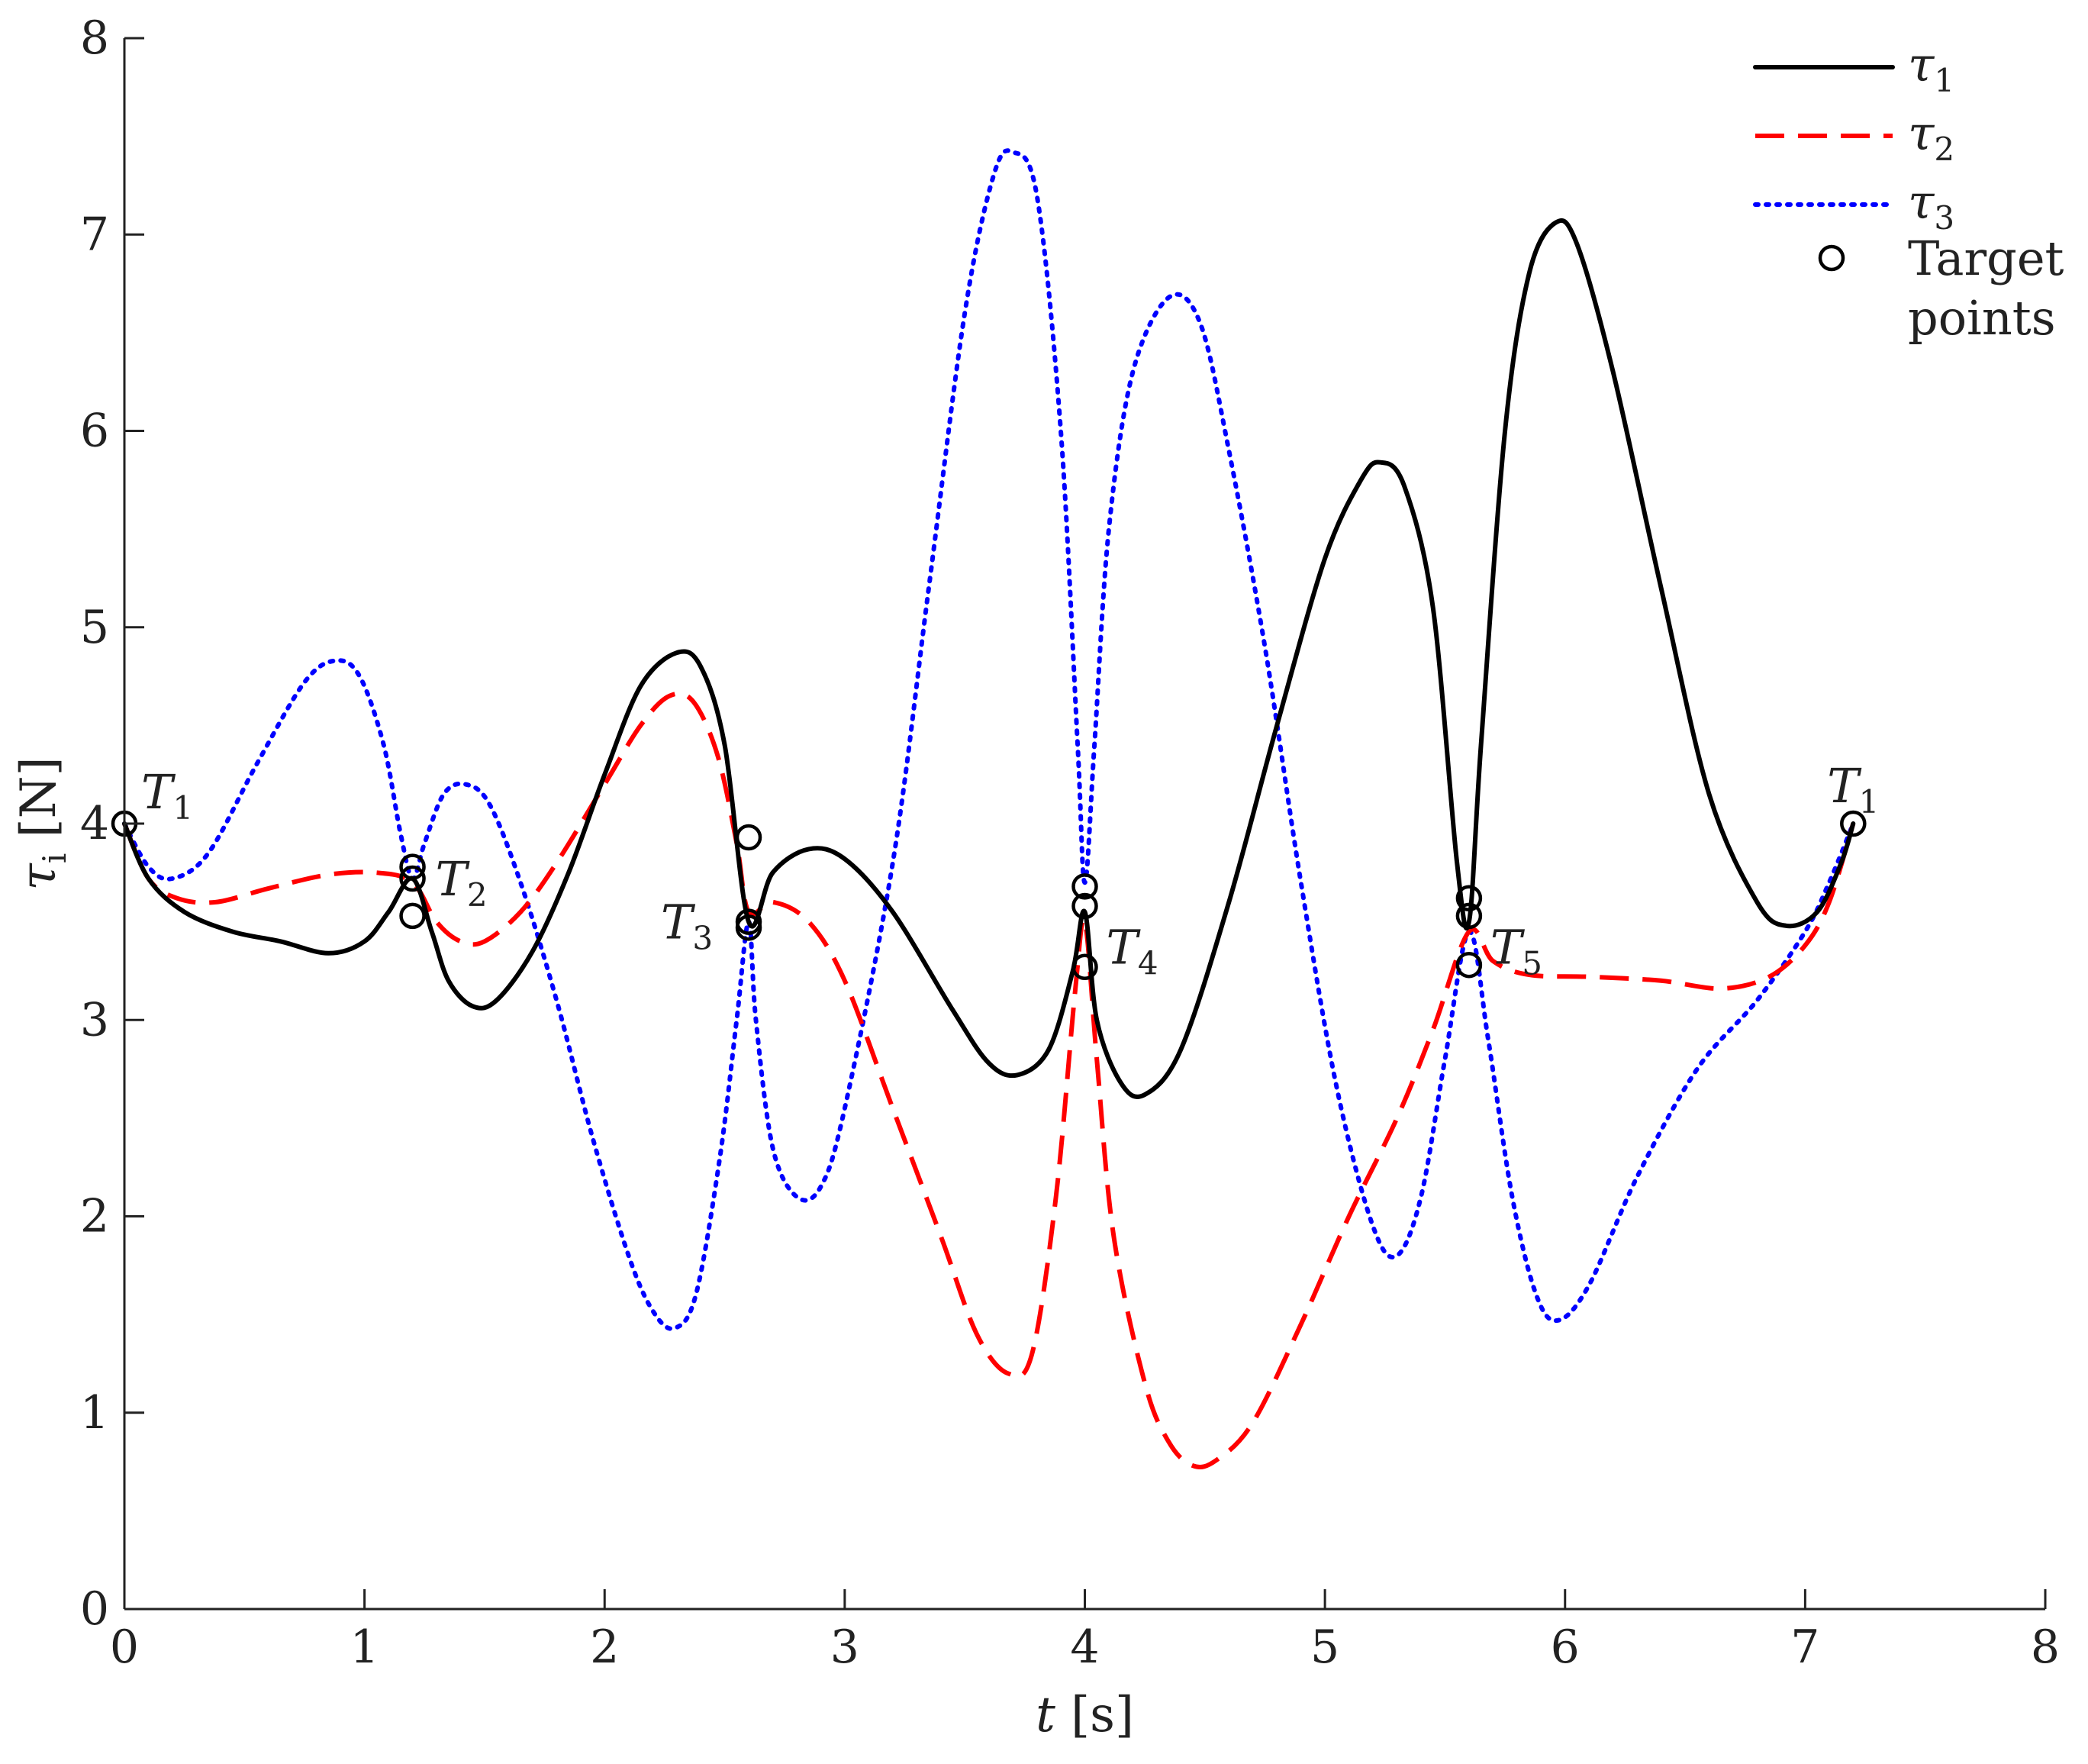  Describe the element at coordinates (125, 1647) in the screenshot. I see `x-tick-label: 0` at that location.